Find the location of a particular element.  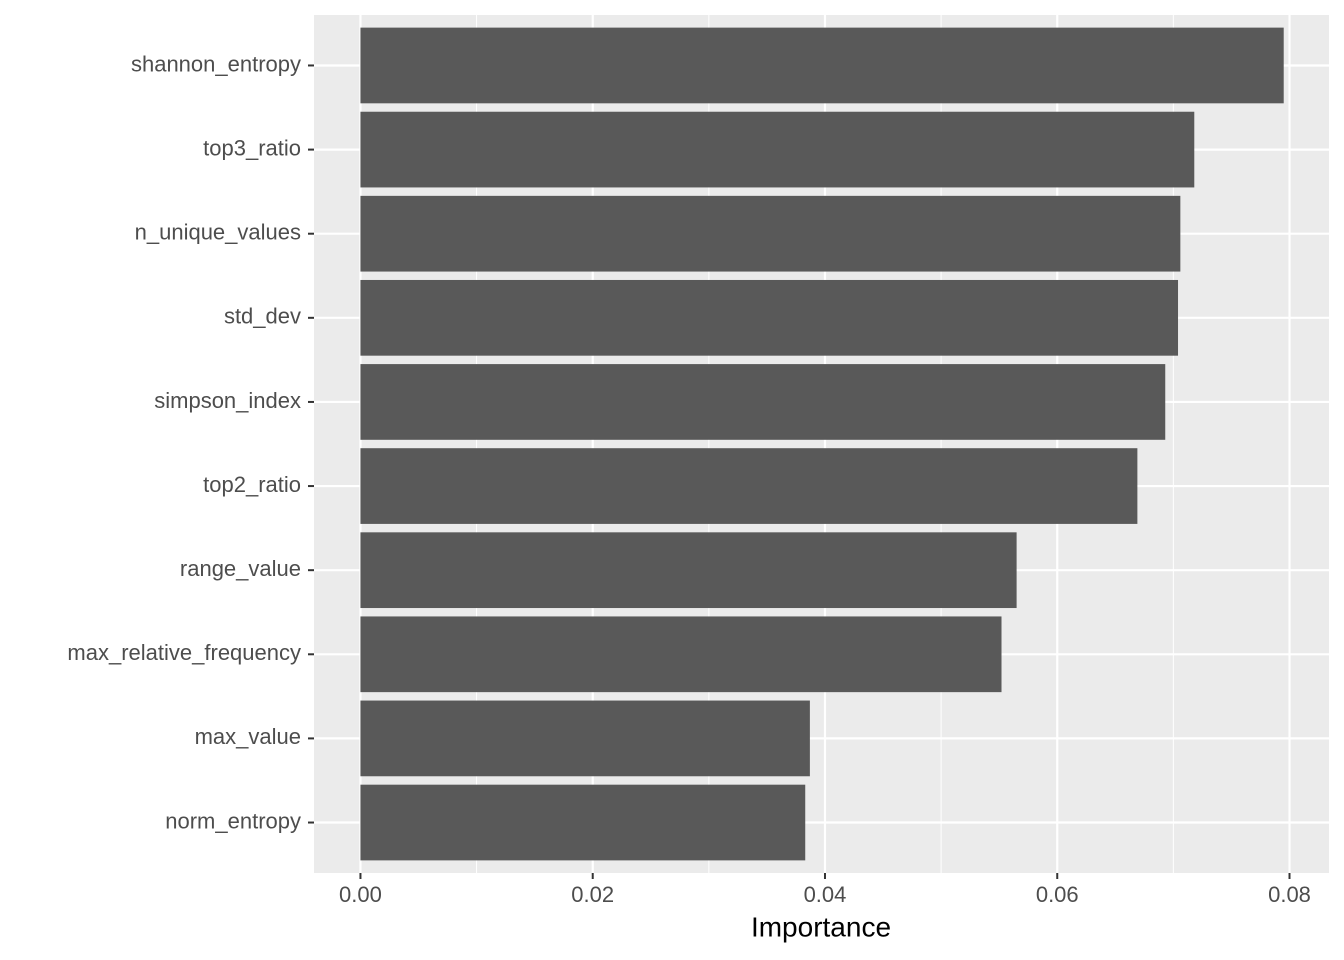

y-tick-label: top3_ratio is located at coordinates (252, 147).